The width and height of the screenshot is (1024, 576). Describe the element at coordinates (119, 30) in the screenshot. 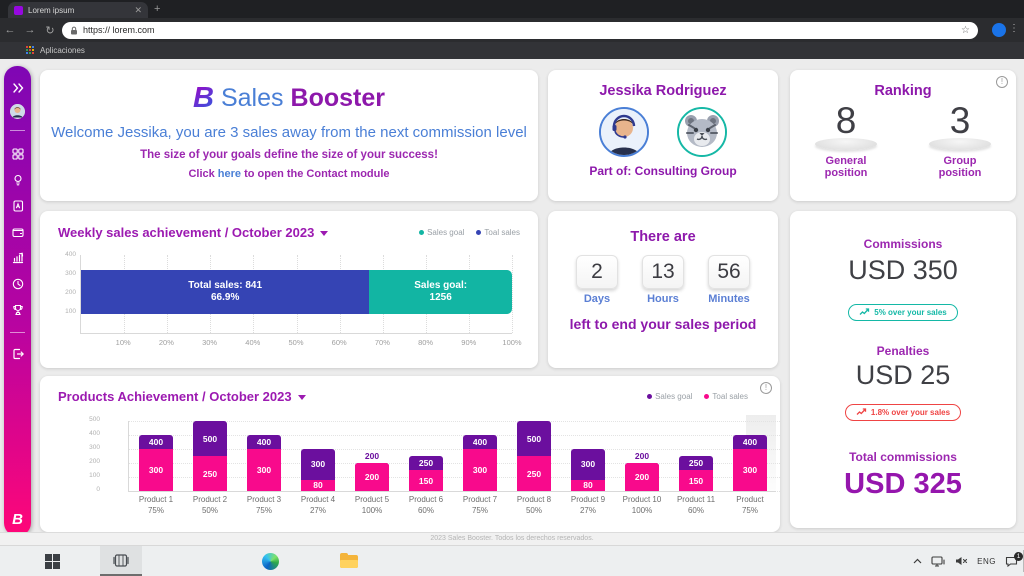

I see `url-text: https:// lorem.com` at that location.